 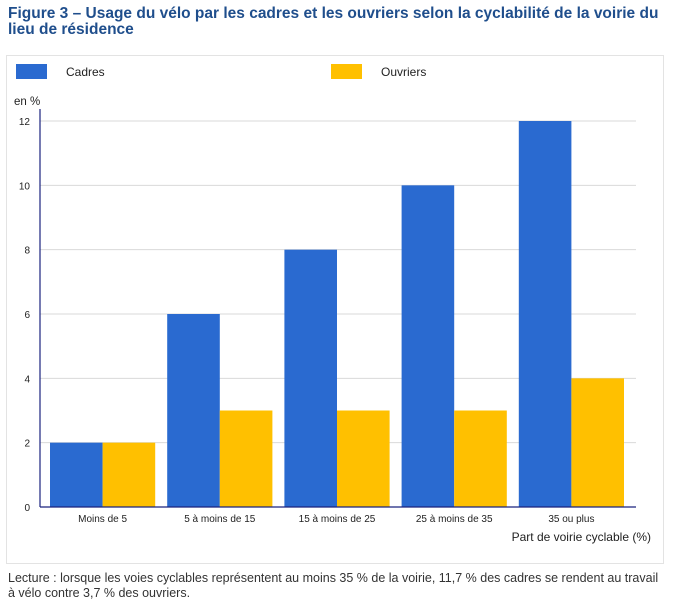 What do you see at coordinates (31, 71) in the screenshot?
I see `legend-swatch-cadres` at bounding box center [31, 71].